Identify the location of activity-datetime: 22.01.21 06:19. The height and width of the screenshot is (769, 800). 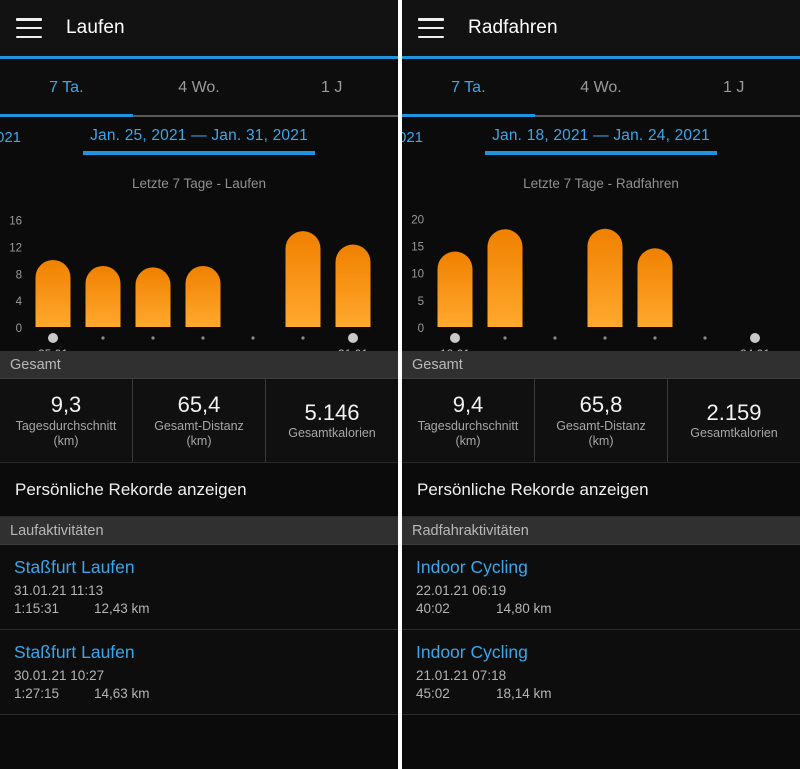
(461, 590).